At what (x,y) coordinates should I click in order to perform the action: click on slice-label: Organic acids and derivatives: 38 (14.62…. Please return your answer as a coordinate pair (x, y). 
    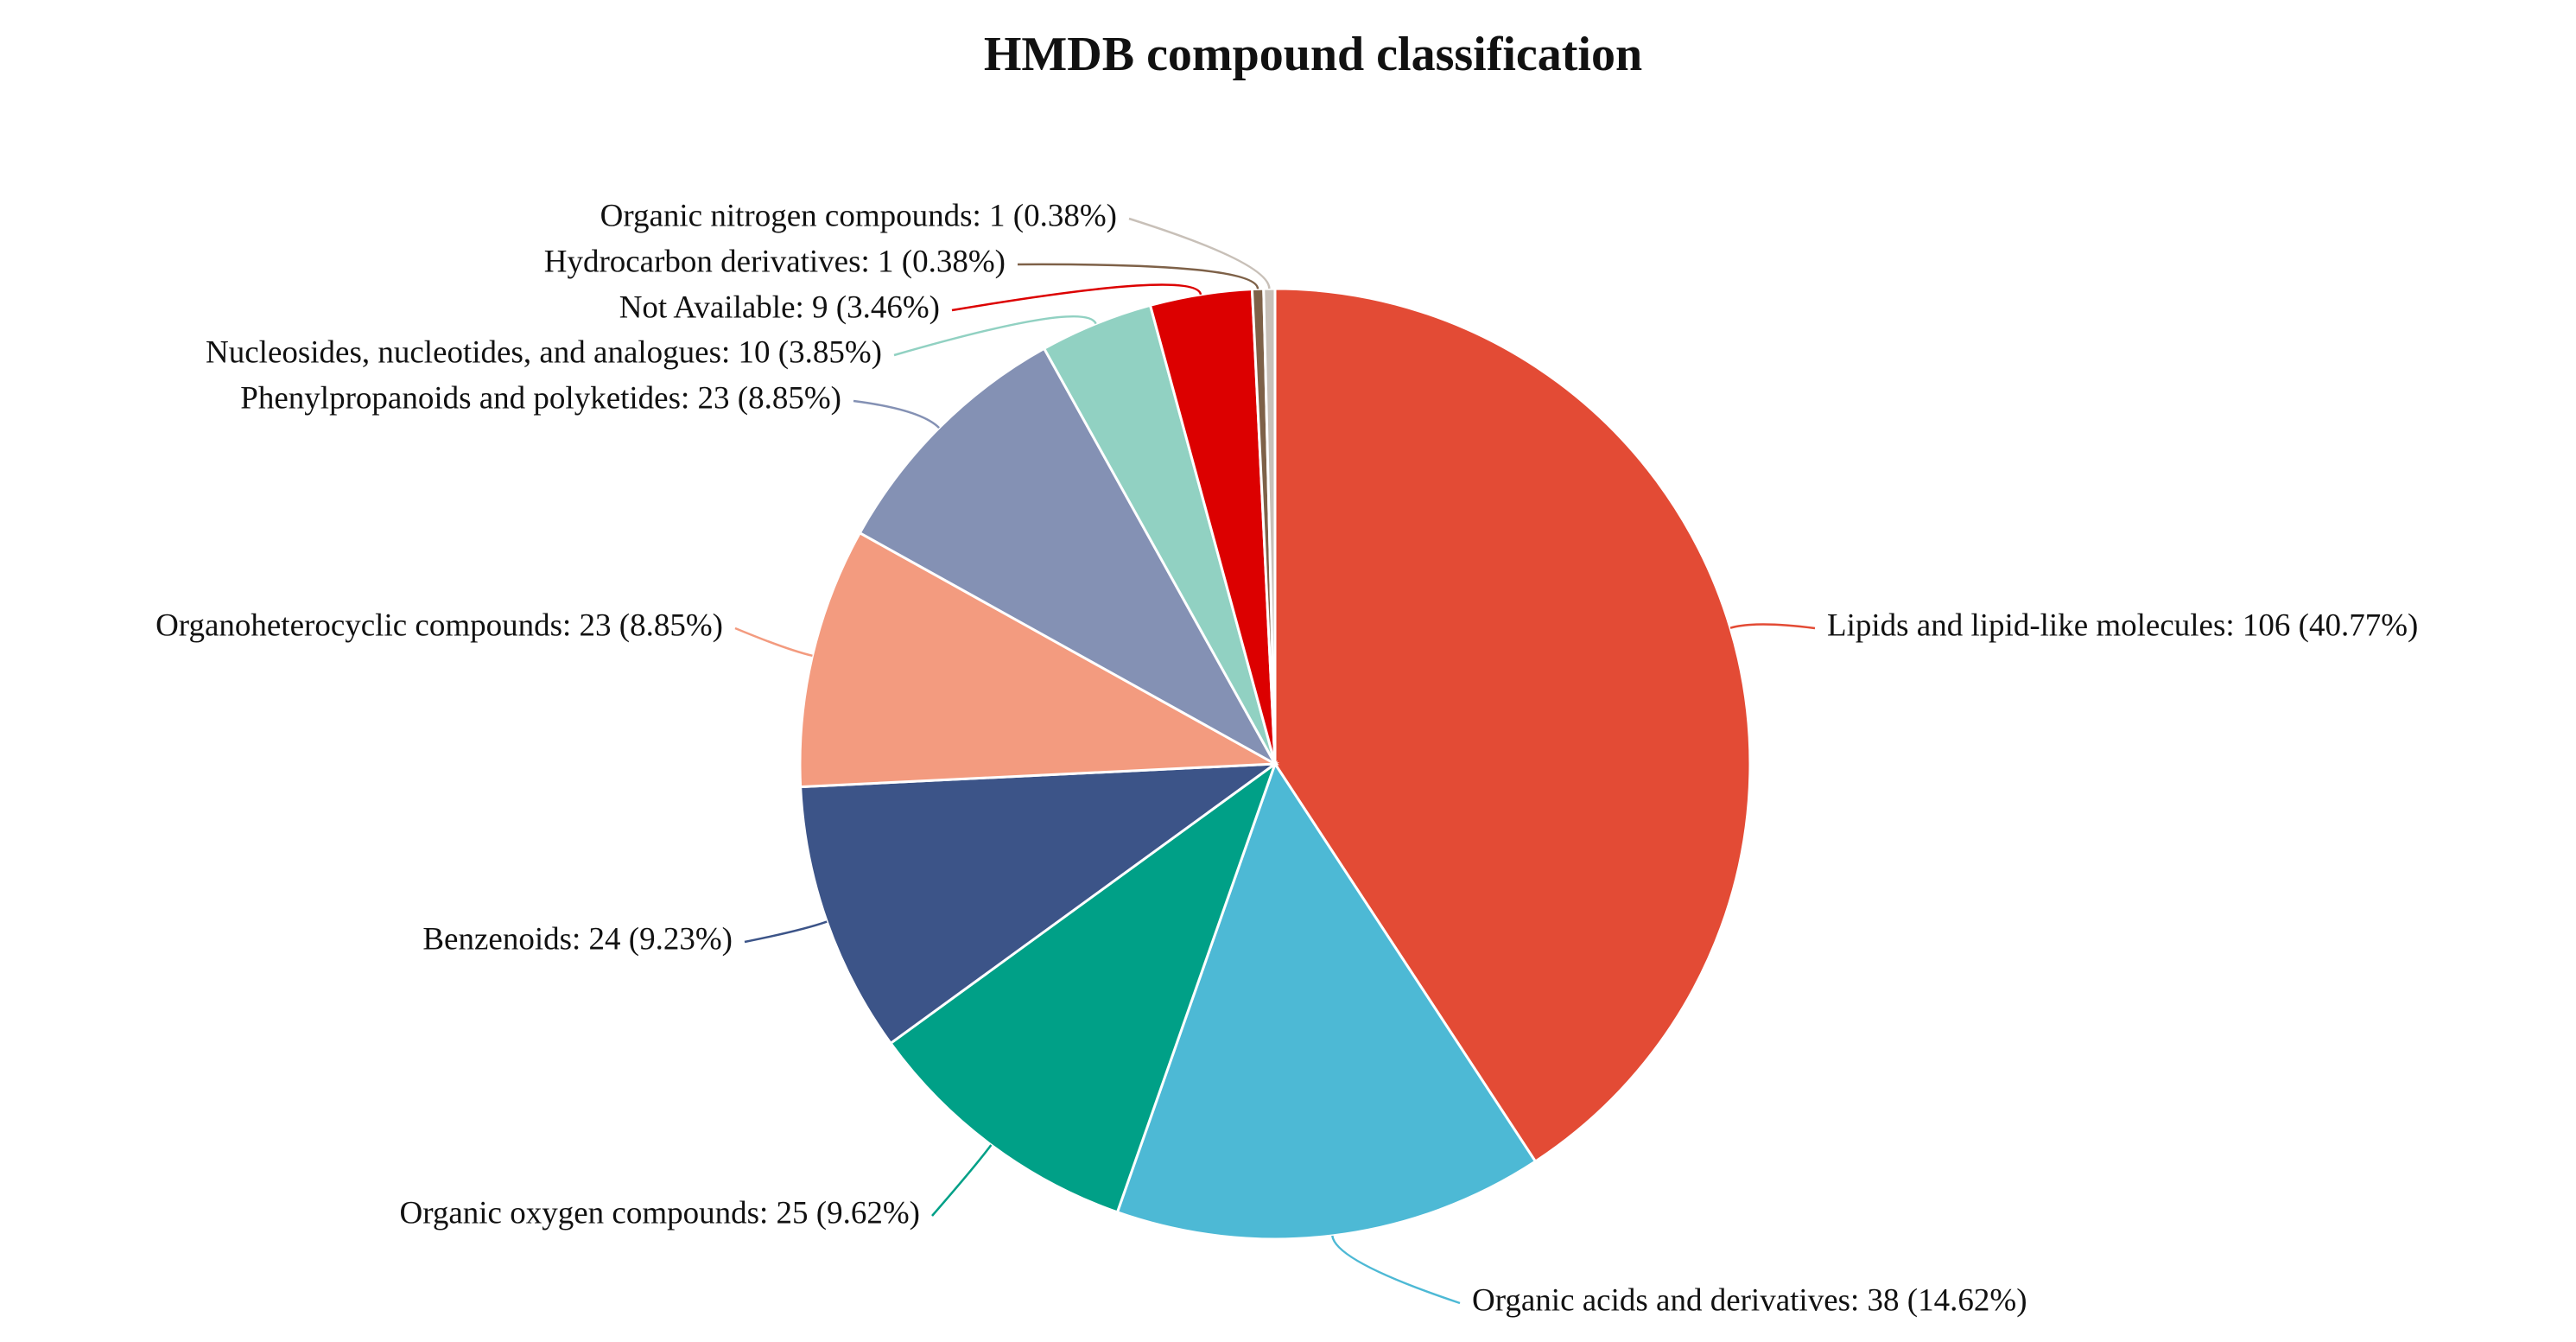
    Looking at the image, I should click on (1749, 1300).